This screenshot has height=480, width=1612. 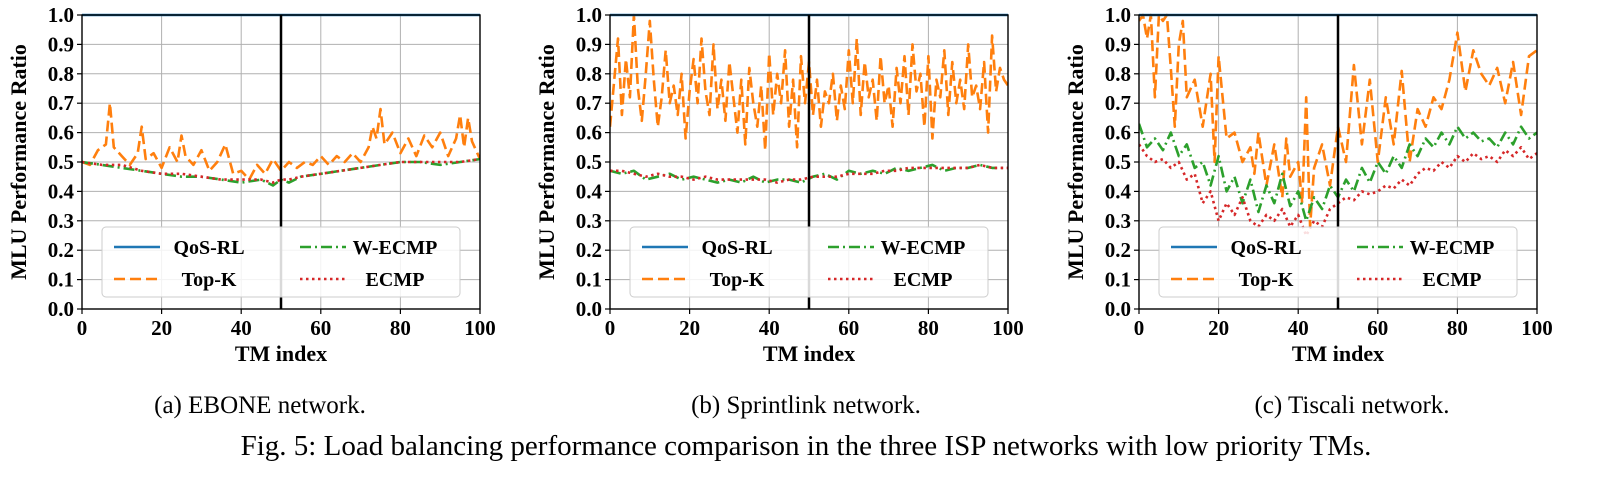 I want to click on subcaption-b: (b) Sprintlink network., so click(x=806, y=405).